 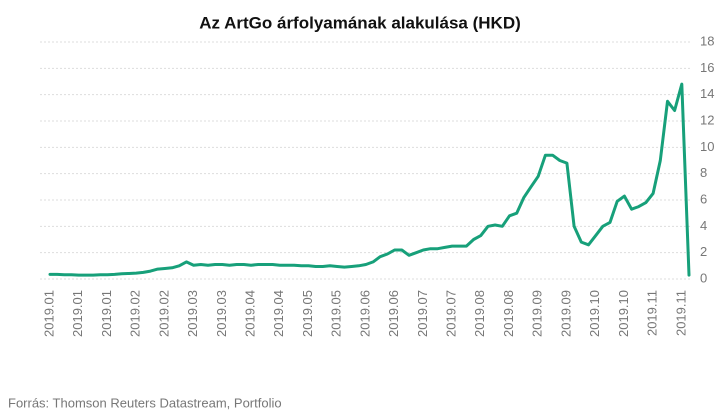 I want to click on y-tick-label: 10, so click(x=707, y=146).